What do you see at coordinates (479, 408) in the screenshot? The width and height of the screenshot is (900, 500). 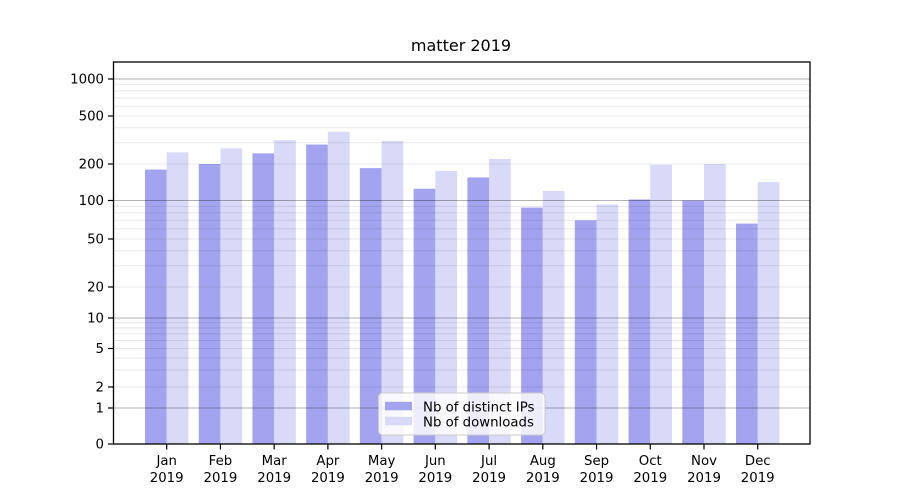 I see `legend-label-distinct-ips: Nb of distinct IPs` at bounding box center [479, 408].